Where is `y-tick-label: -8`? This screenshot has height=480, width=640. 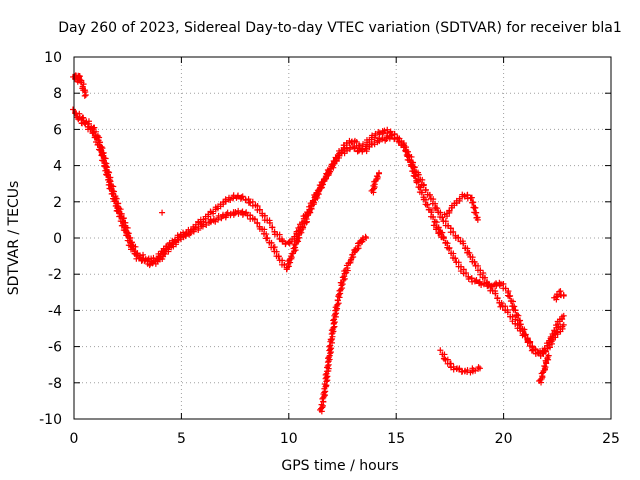 y-tick-label: -8 is located at coordinates (55, 384).